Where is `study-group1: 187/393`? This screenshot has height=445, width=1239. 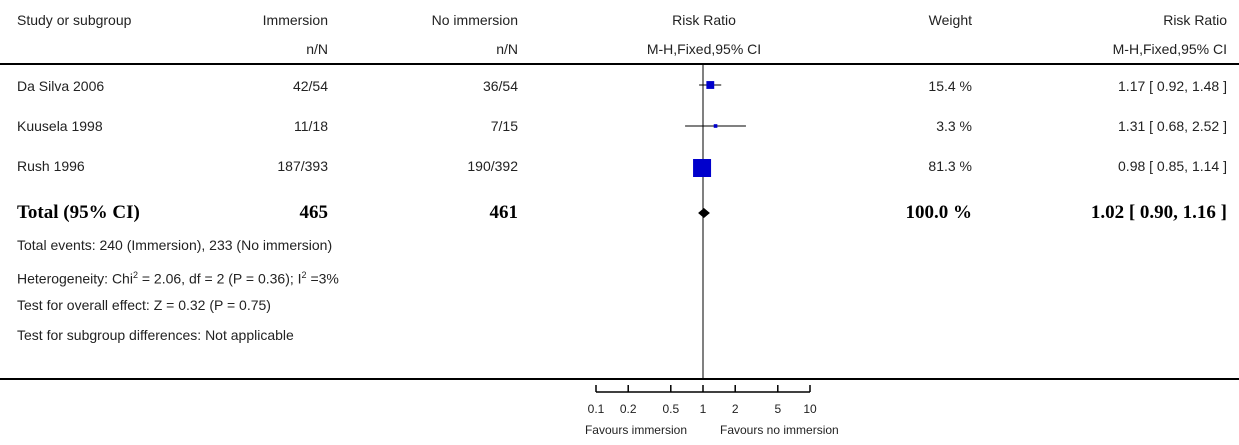
study-group1: 187/393 is located at coordinates (302, 166).